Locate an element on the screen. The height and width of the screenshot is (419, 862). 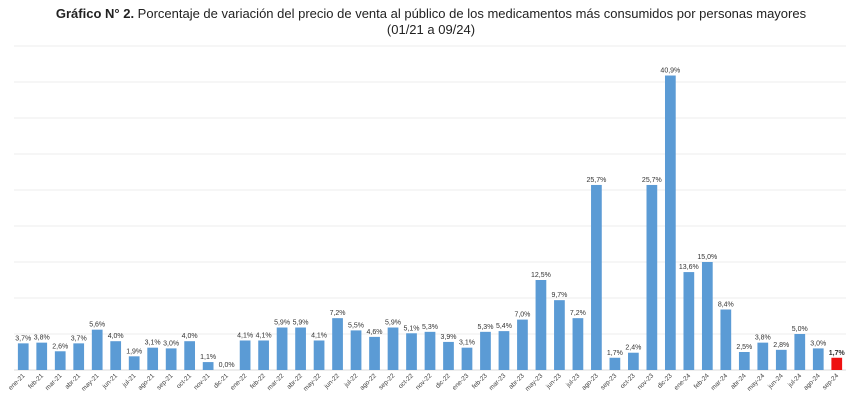
tick-label-ene-21: ene-21 is located at coordinates (17, 382).